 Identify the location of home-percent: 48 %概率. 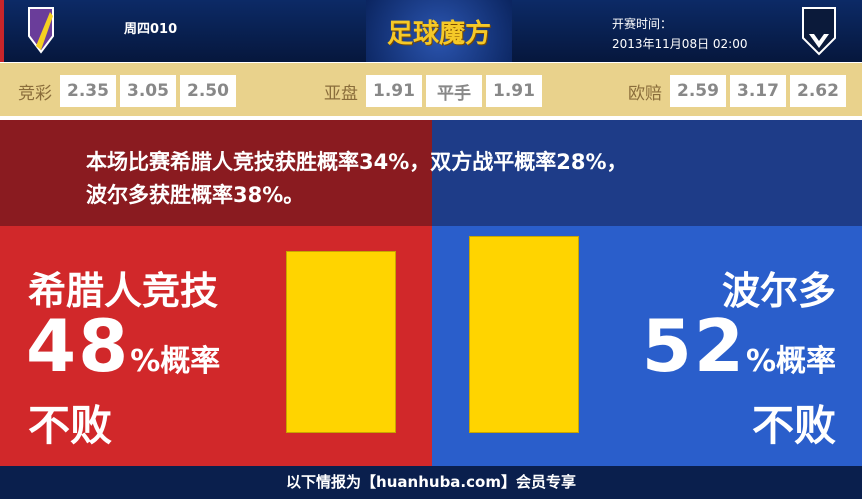
(123, 346).